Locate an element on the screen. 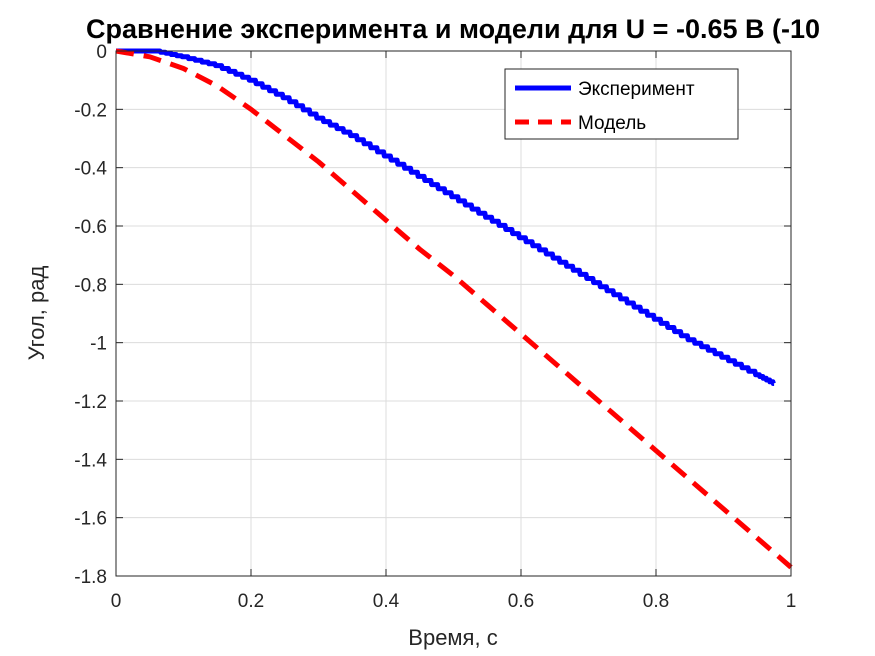 The height and width of the screenshot is (656, 875). y-tick-label: -0.8 is located at coordinates (90, 285).